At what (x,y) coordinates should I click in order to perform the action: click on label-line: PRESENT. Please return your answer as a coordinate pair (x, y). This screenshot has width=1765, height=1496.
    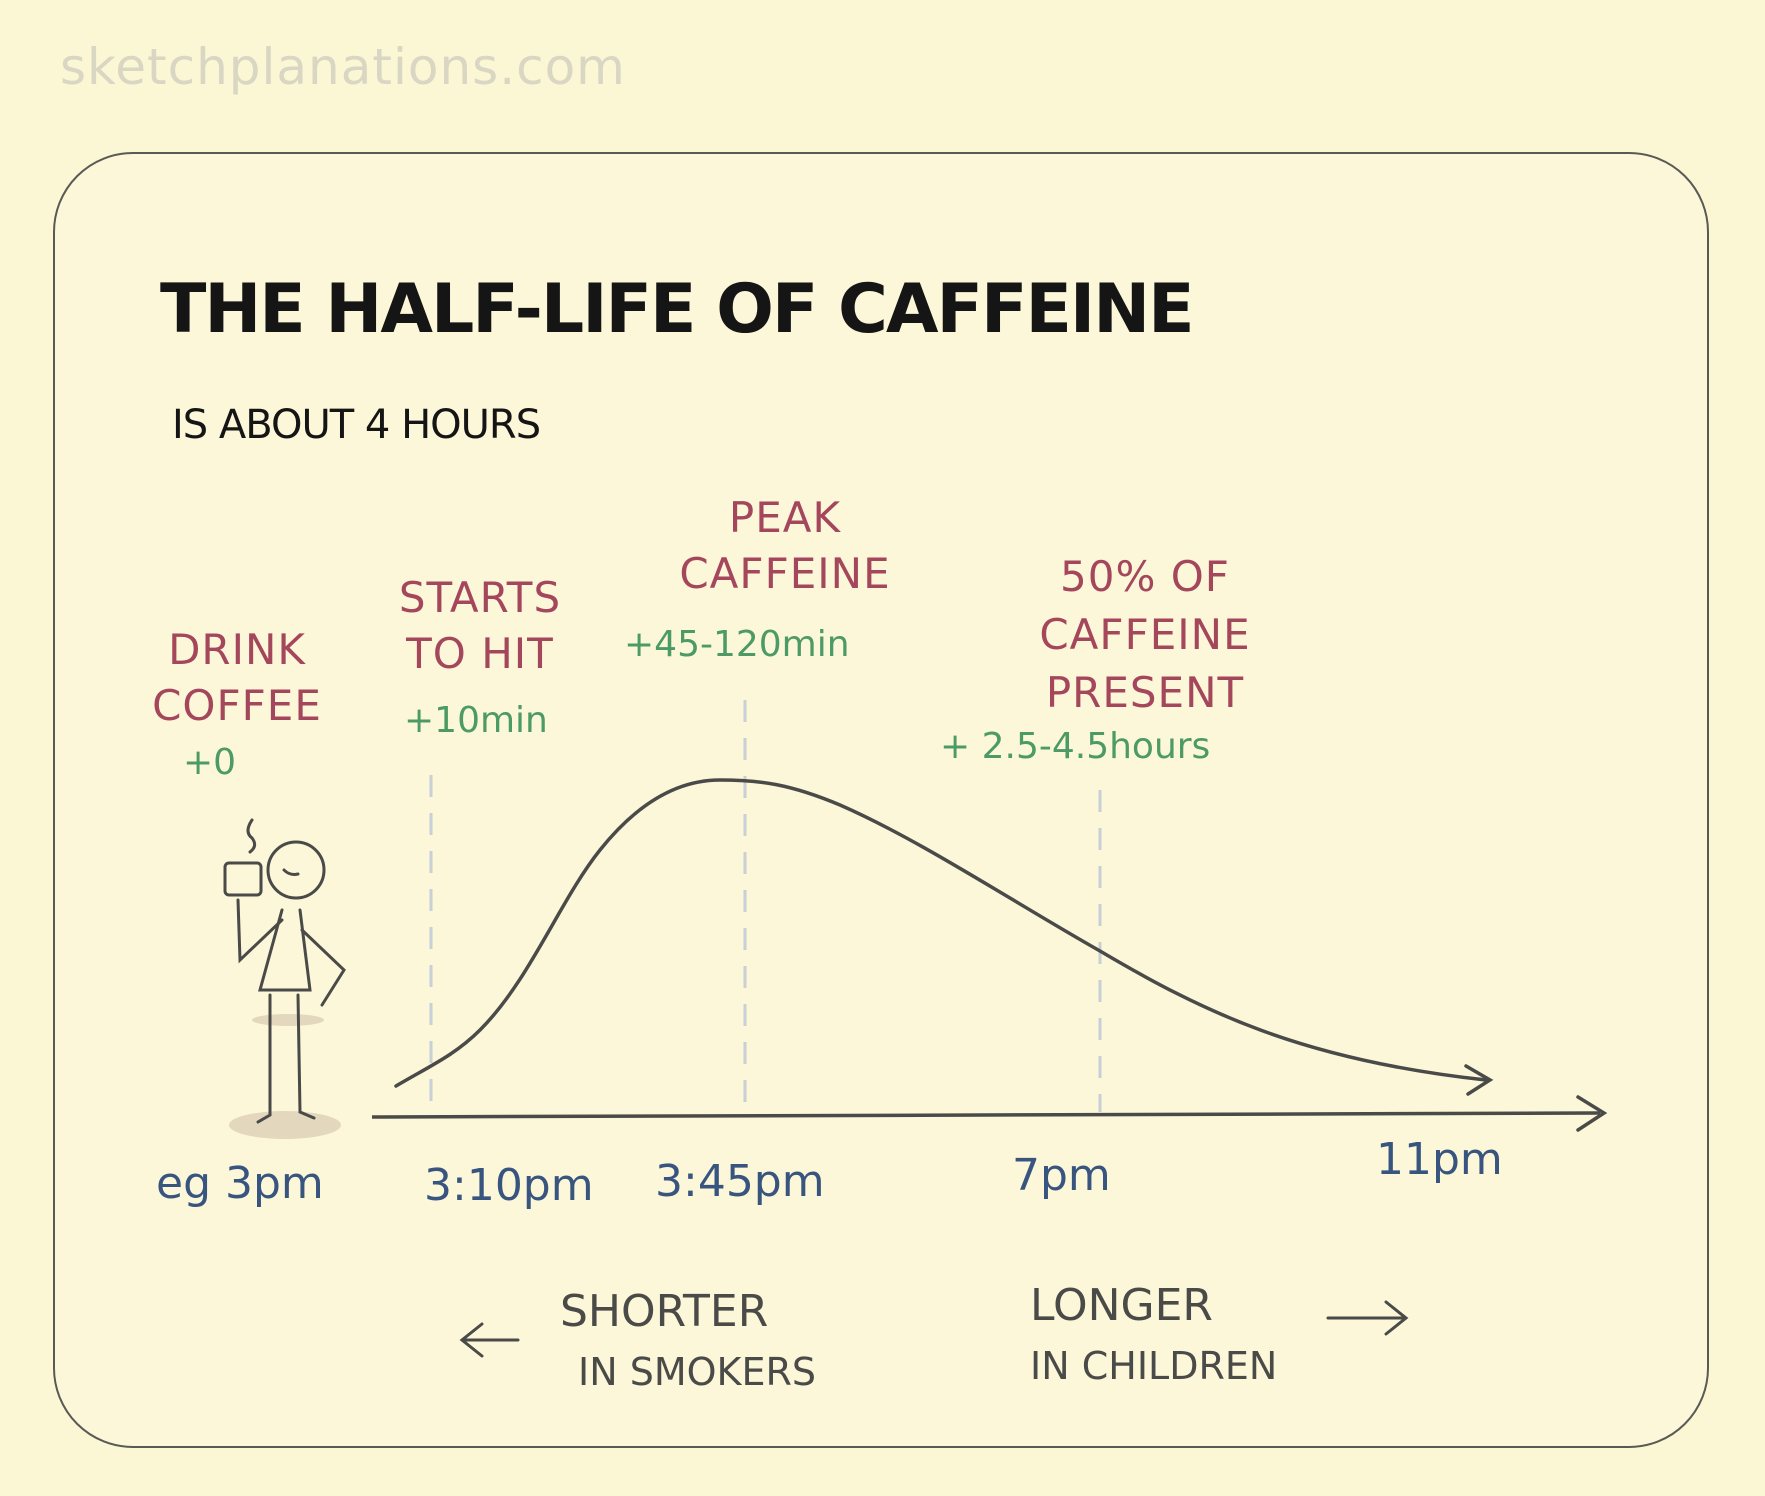
    Looking at the image, I should click on (1145, 692).